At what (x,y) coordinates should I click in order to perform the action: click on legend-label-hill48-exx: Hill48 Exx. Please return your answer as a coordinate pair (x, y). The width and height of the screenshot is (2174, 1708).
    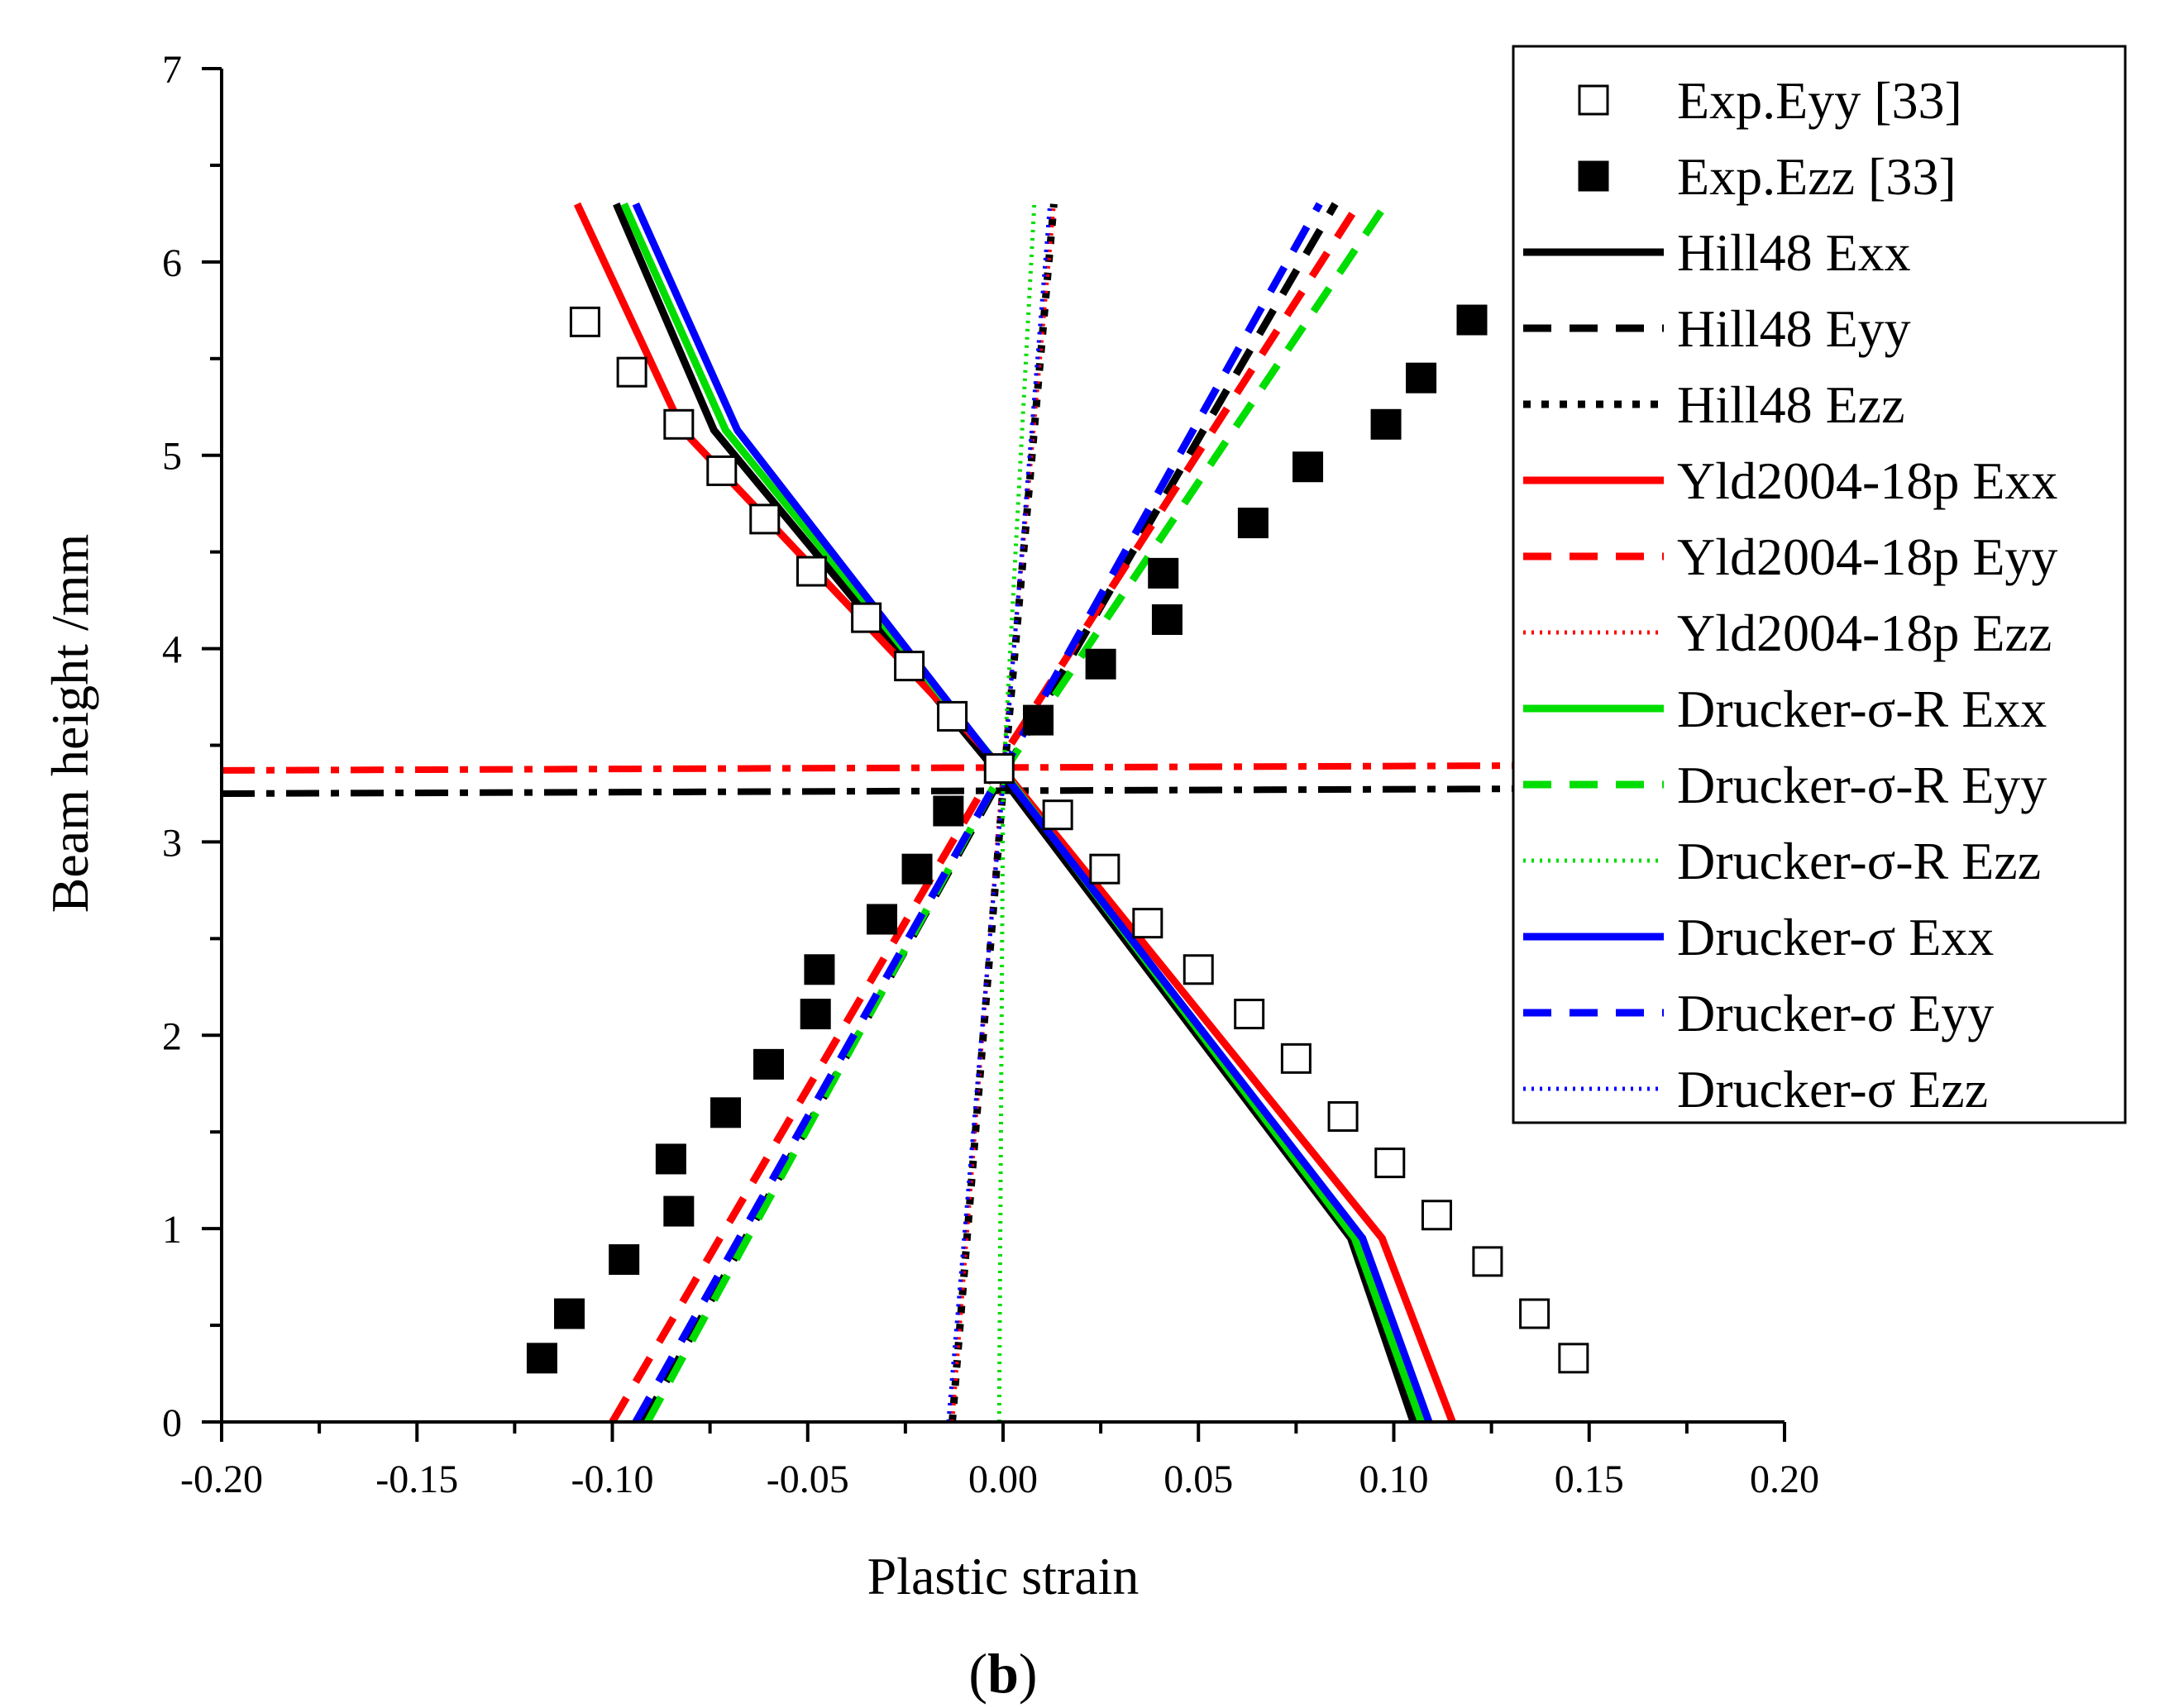
    Looking at the image, I should click on (1794, 252).